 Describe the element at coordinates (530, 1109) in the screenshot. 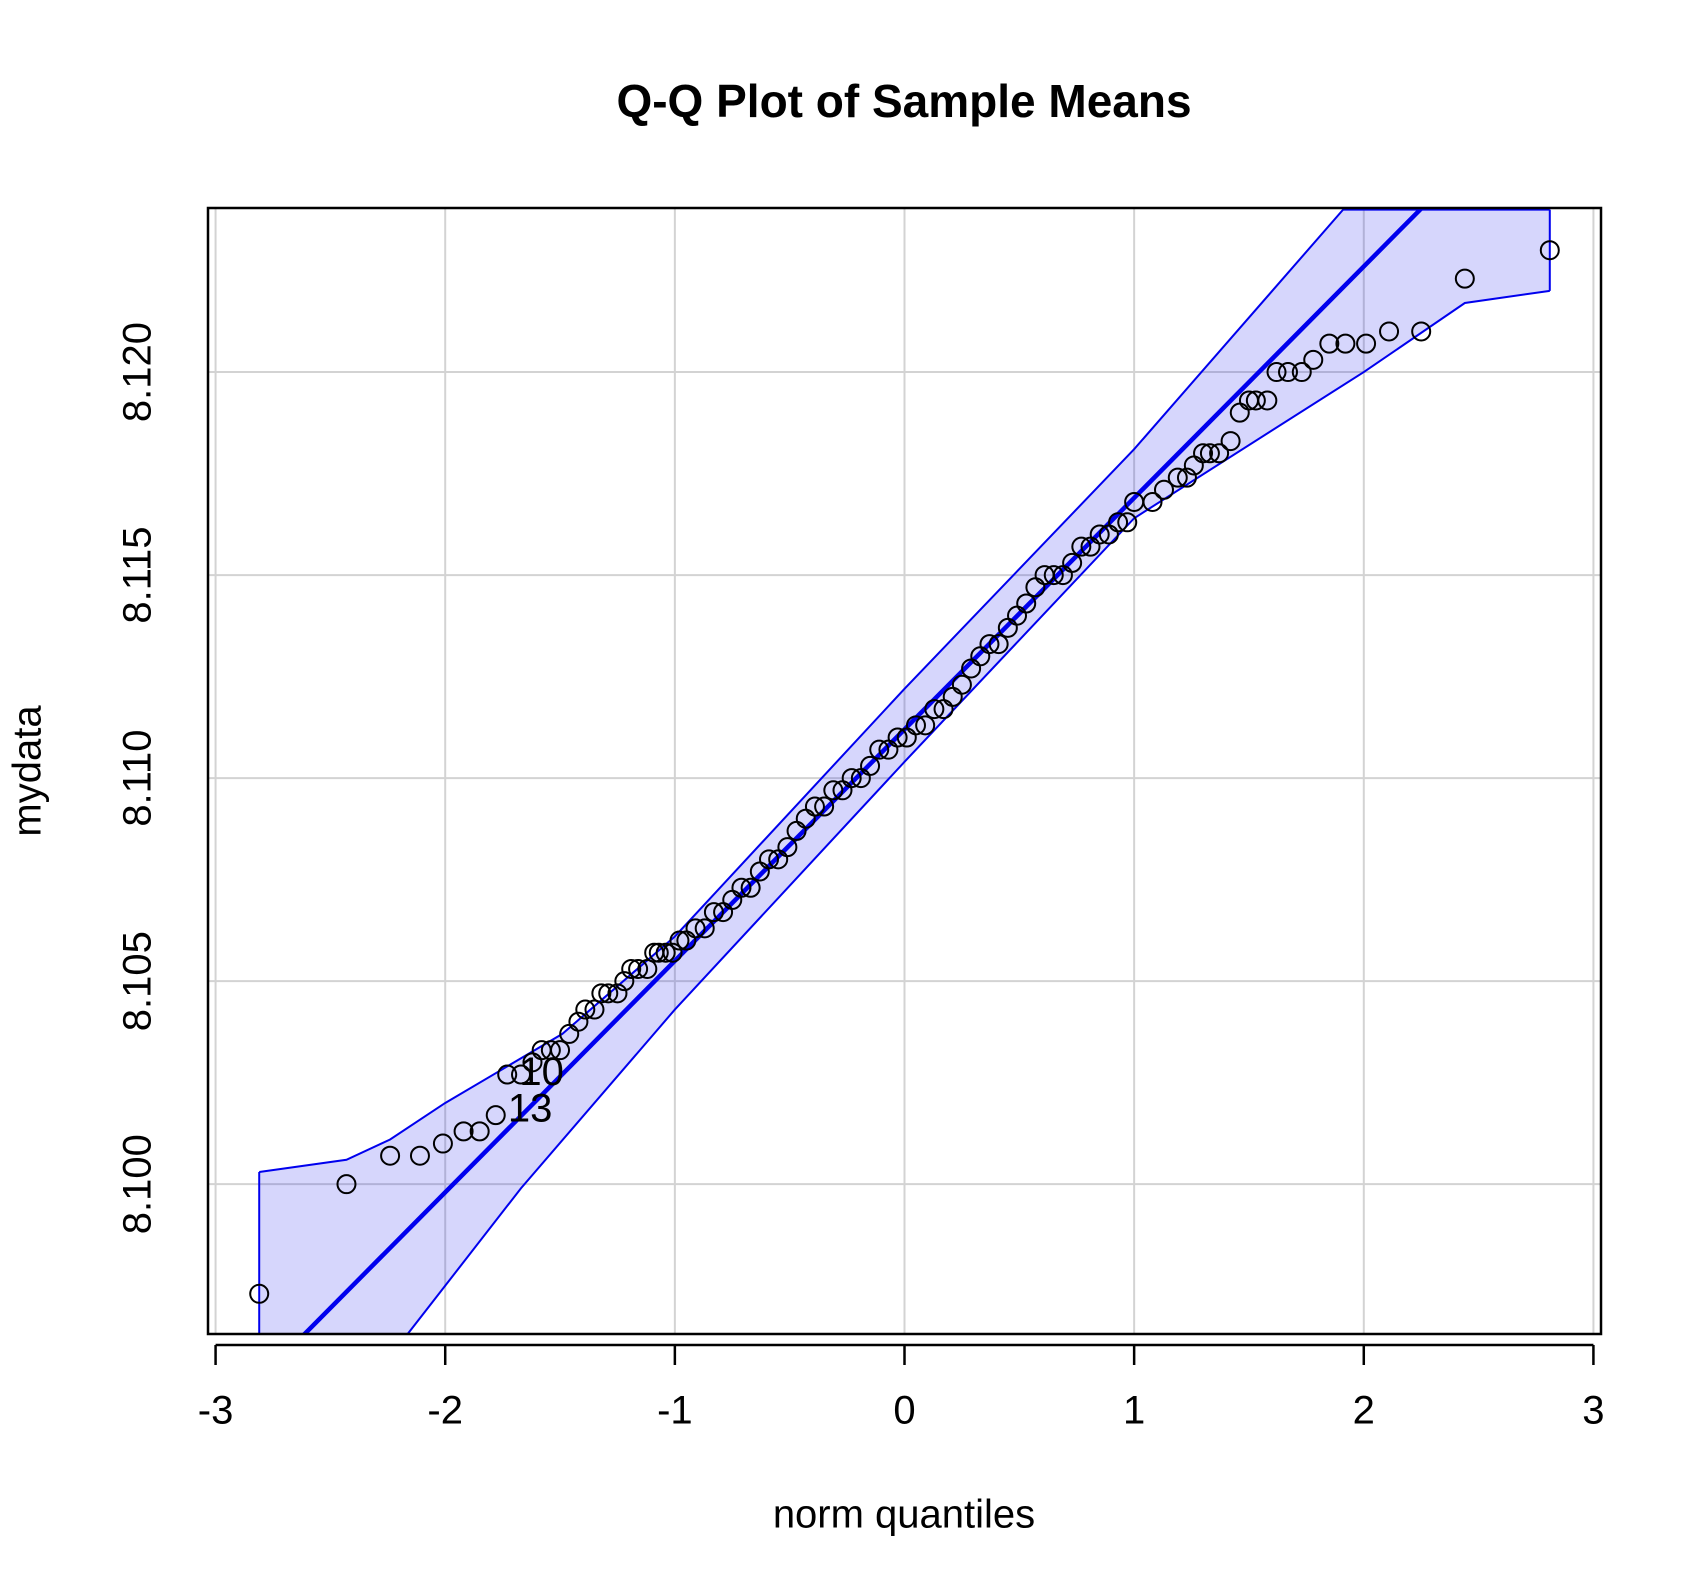

I see `annotation: 13` at that location.